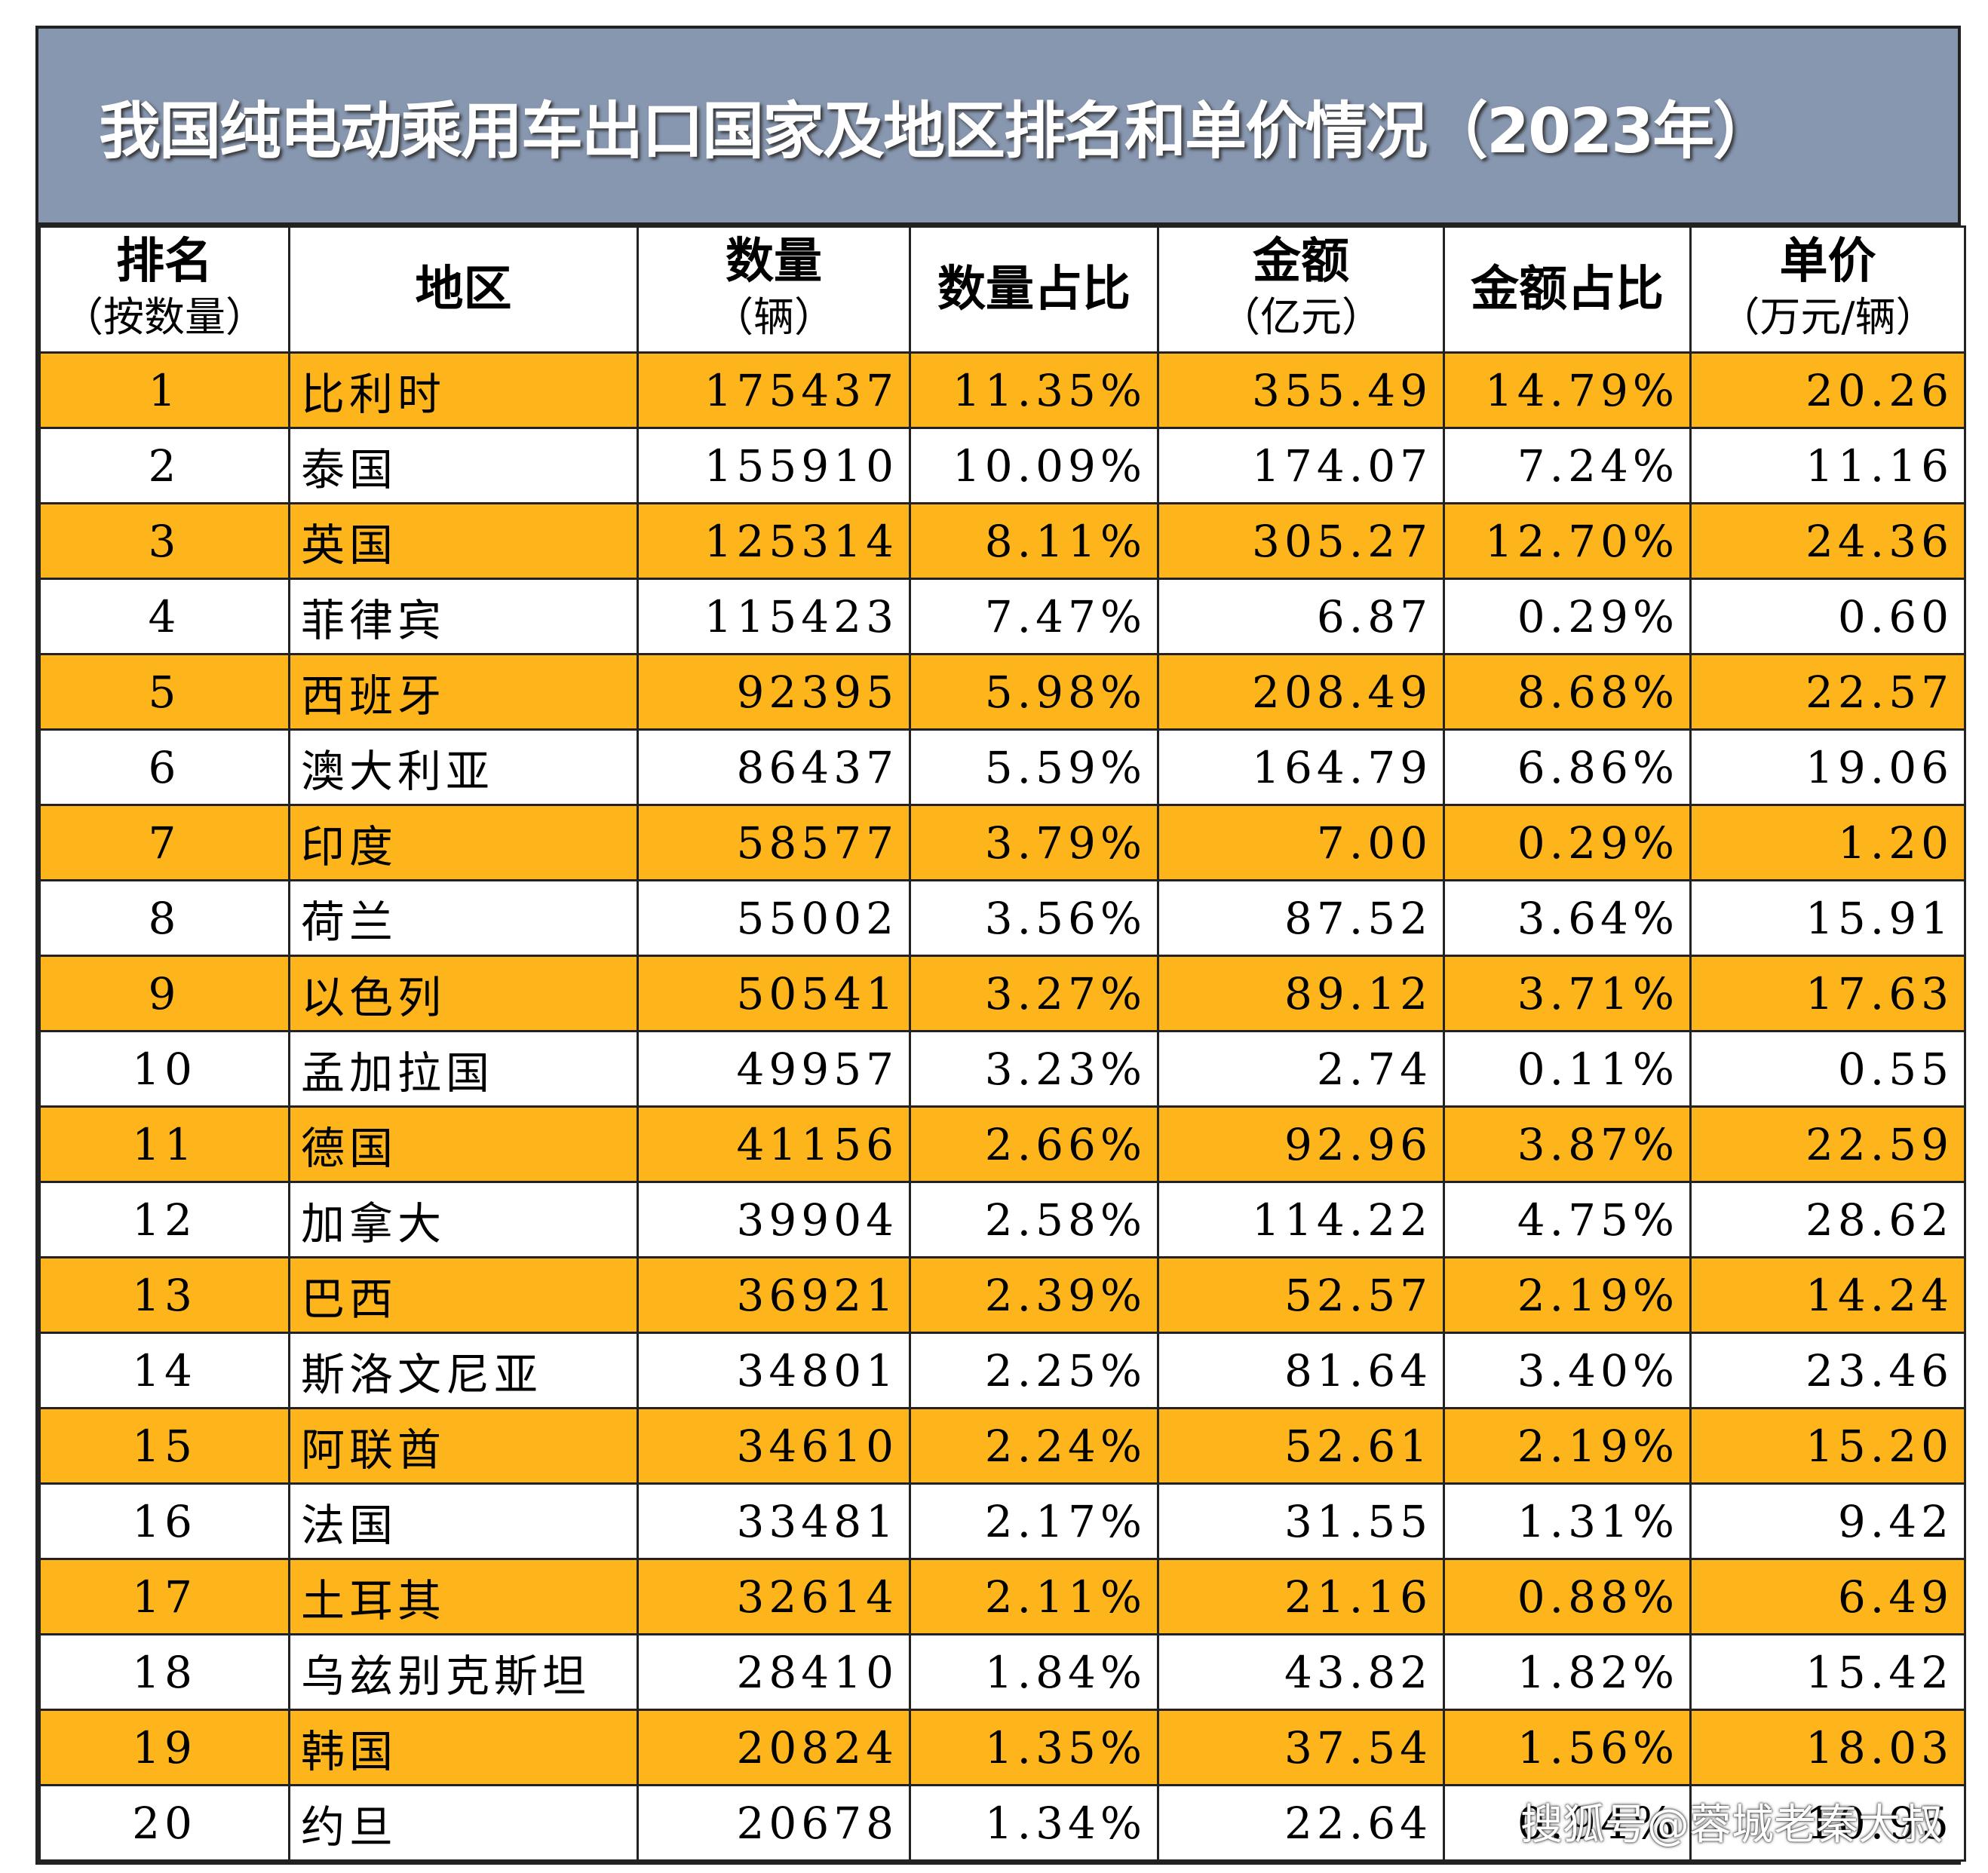 The image size is (1988, 1873). Describe the element at coordinates (1567, 1219) in the screenshot. I see `table-cell: 4.75%` at that location.